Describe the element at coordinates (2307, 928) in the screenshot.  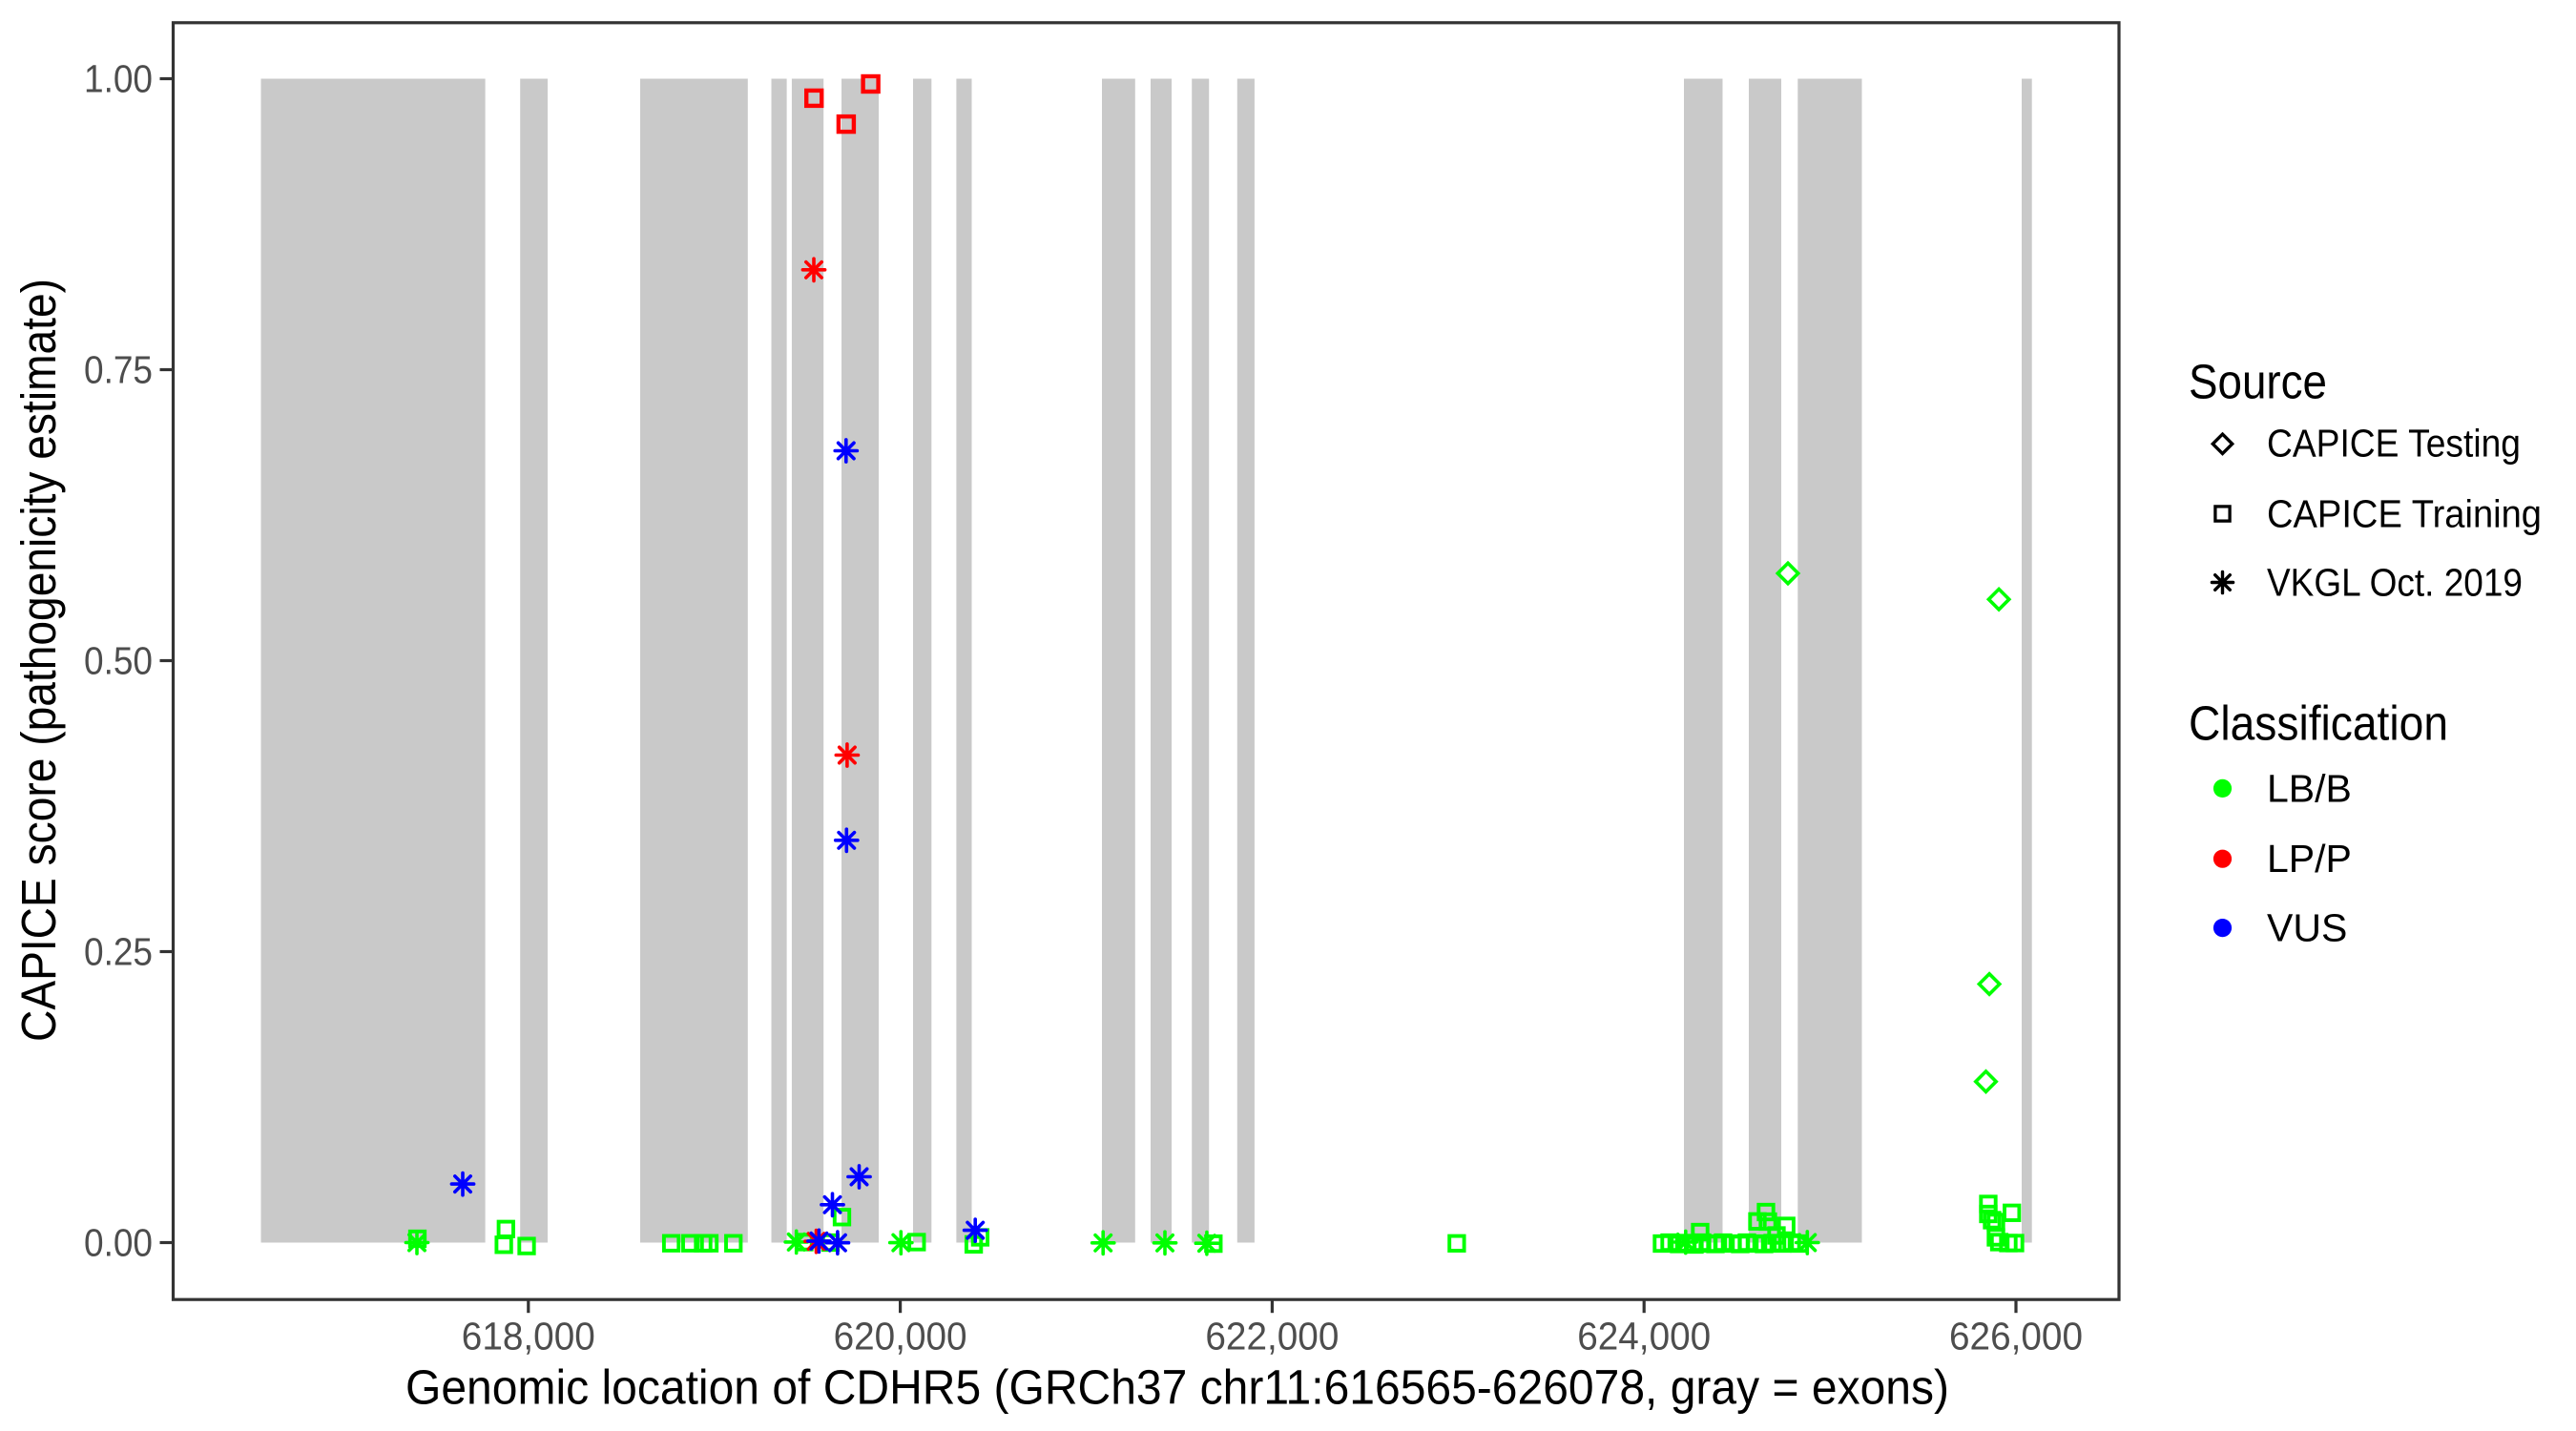
I see `svg-text: VUS` at that location.